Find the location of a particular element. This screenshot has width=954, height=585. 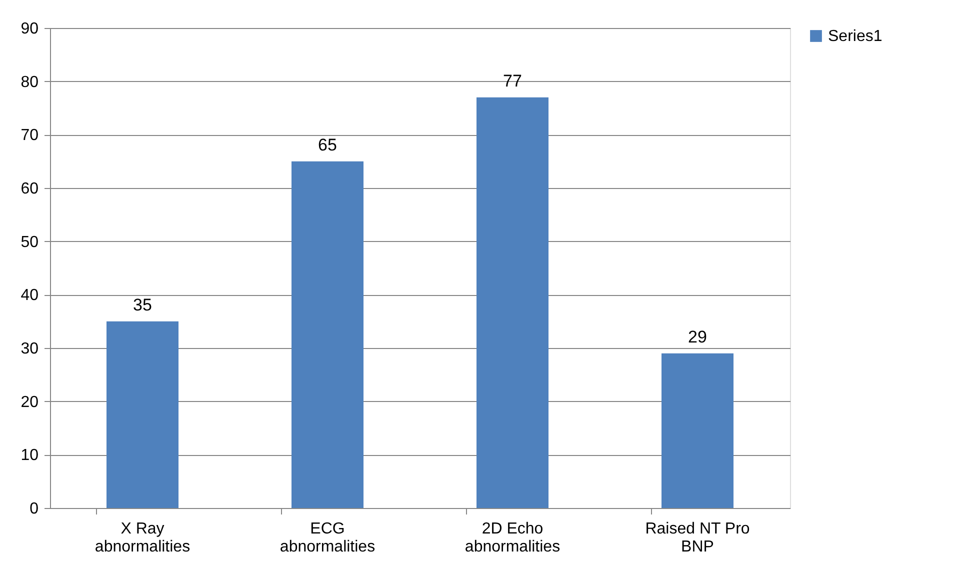

data-label: 29 is located at coordinates (697, 336).